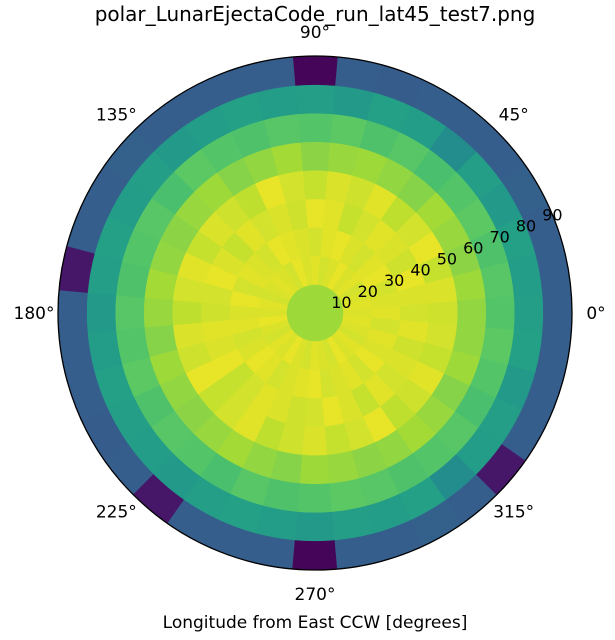  Describe the element at coordinates (315, 526) in the screenshot. I see `heatmap-cell-r7-t27` at that location.